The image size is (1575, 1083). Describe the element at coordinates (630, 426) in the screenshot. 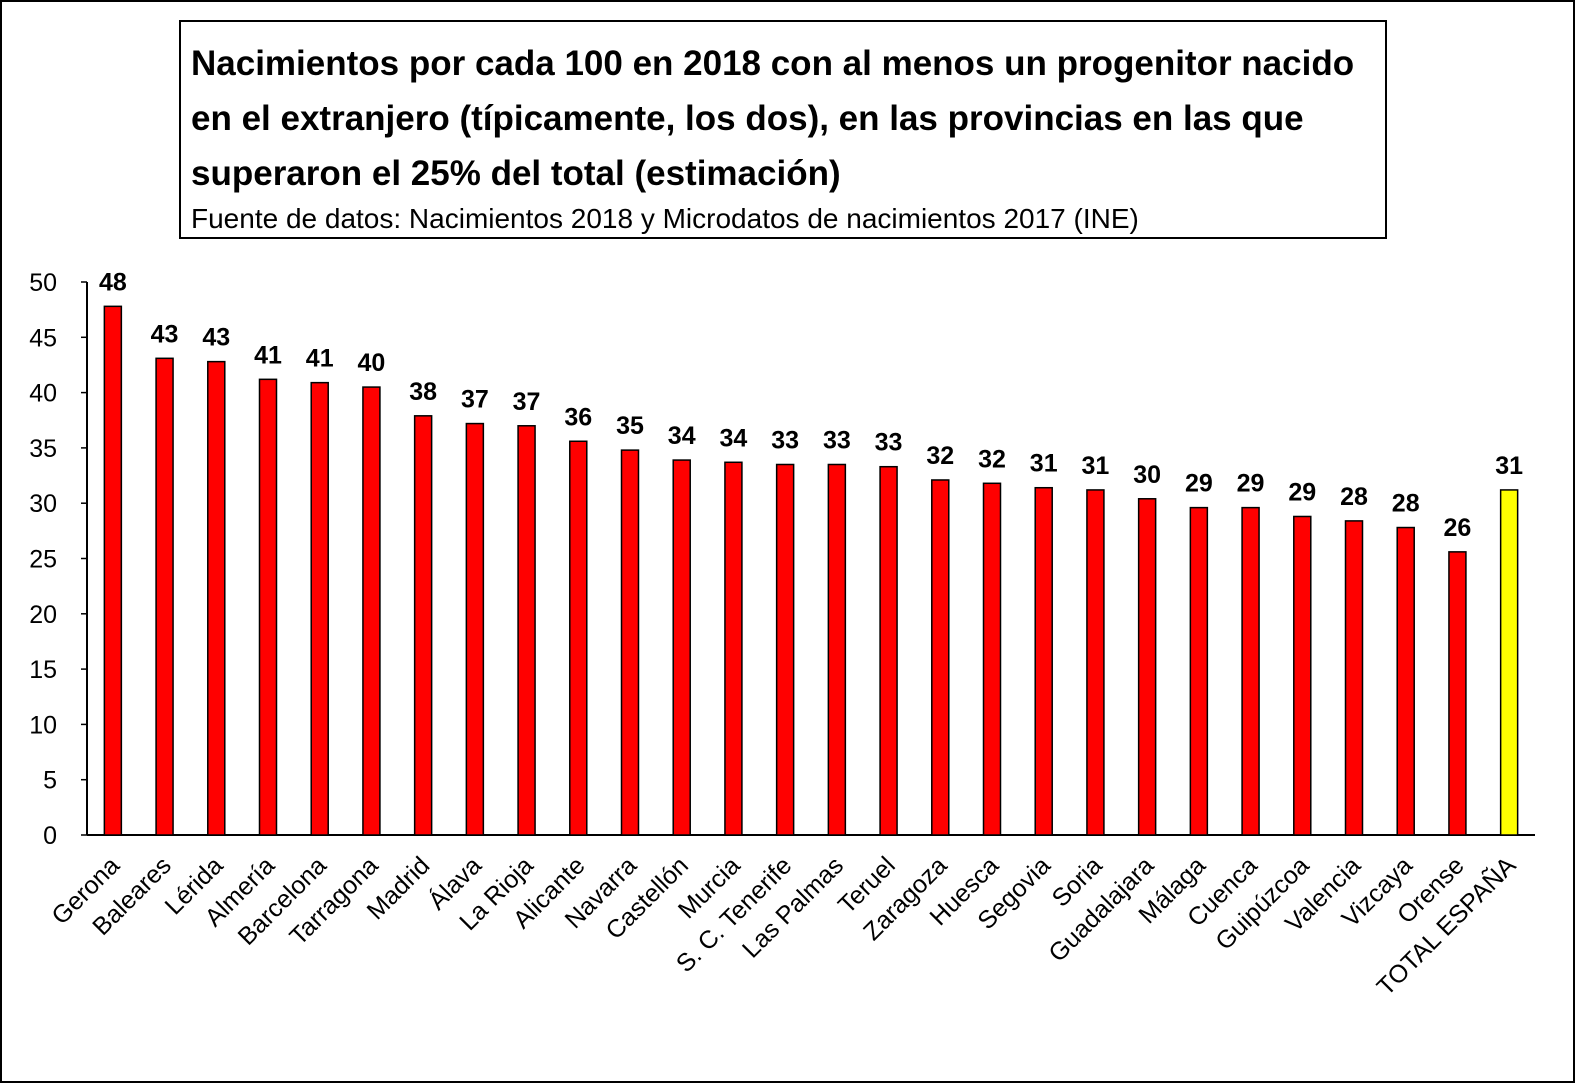

I see `data-label: 35` at that location.